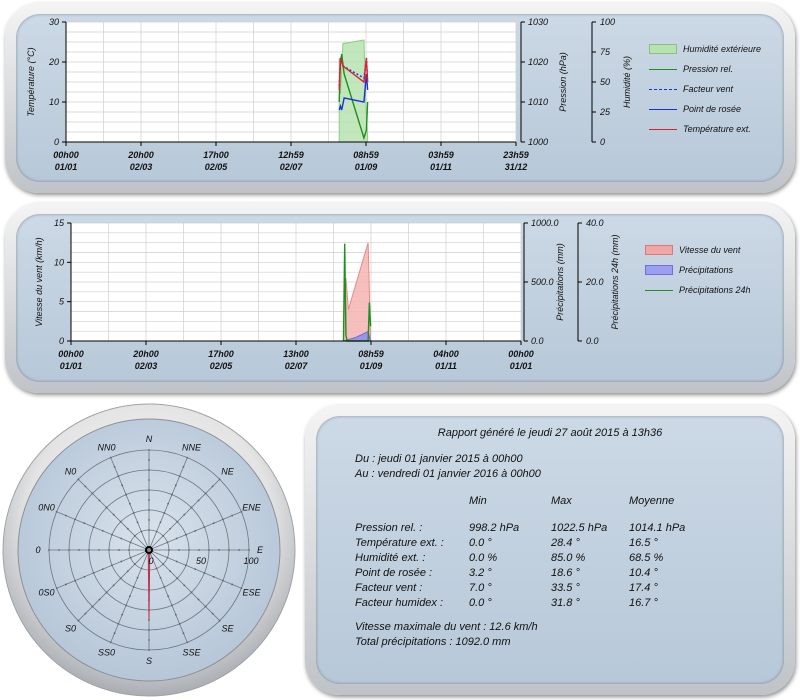  I want to click on row-average: 68.5 %, so click(646, 558).